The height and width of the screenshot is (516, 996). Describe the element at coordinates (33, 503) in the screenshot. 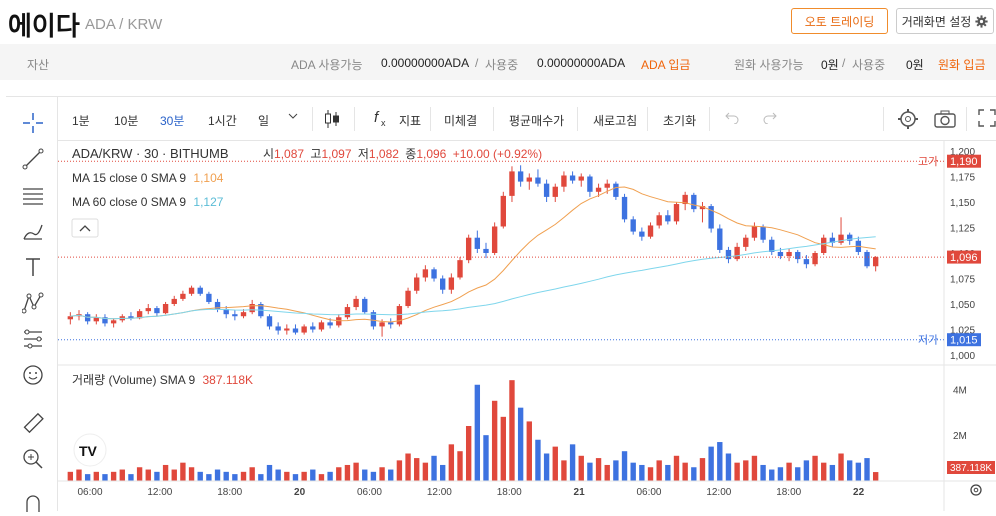

I see `magnet-icon` at that location.